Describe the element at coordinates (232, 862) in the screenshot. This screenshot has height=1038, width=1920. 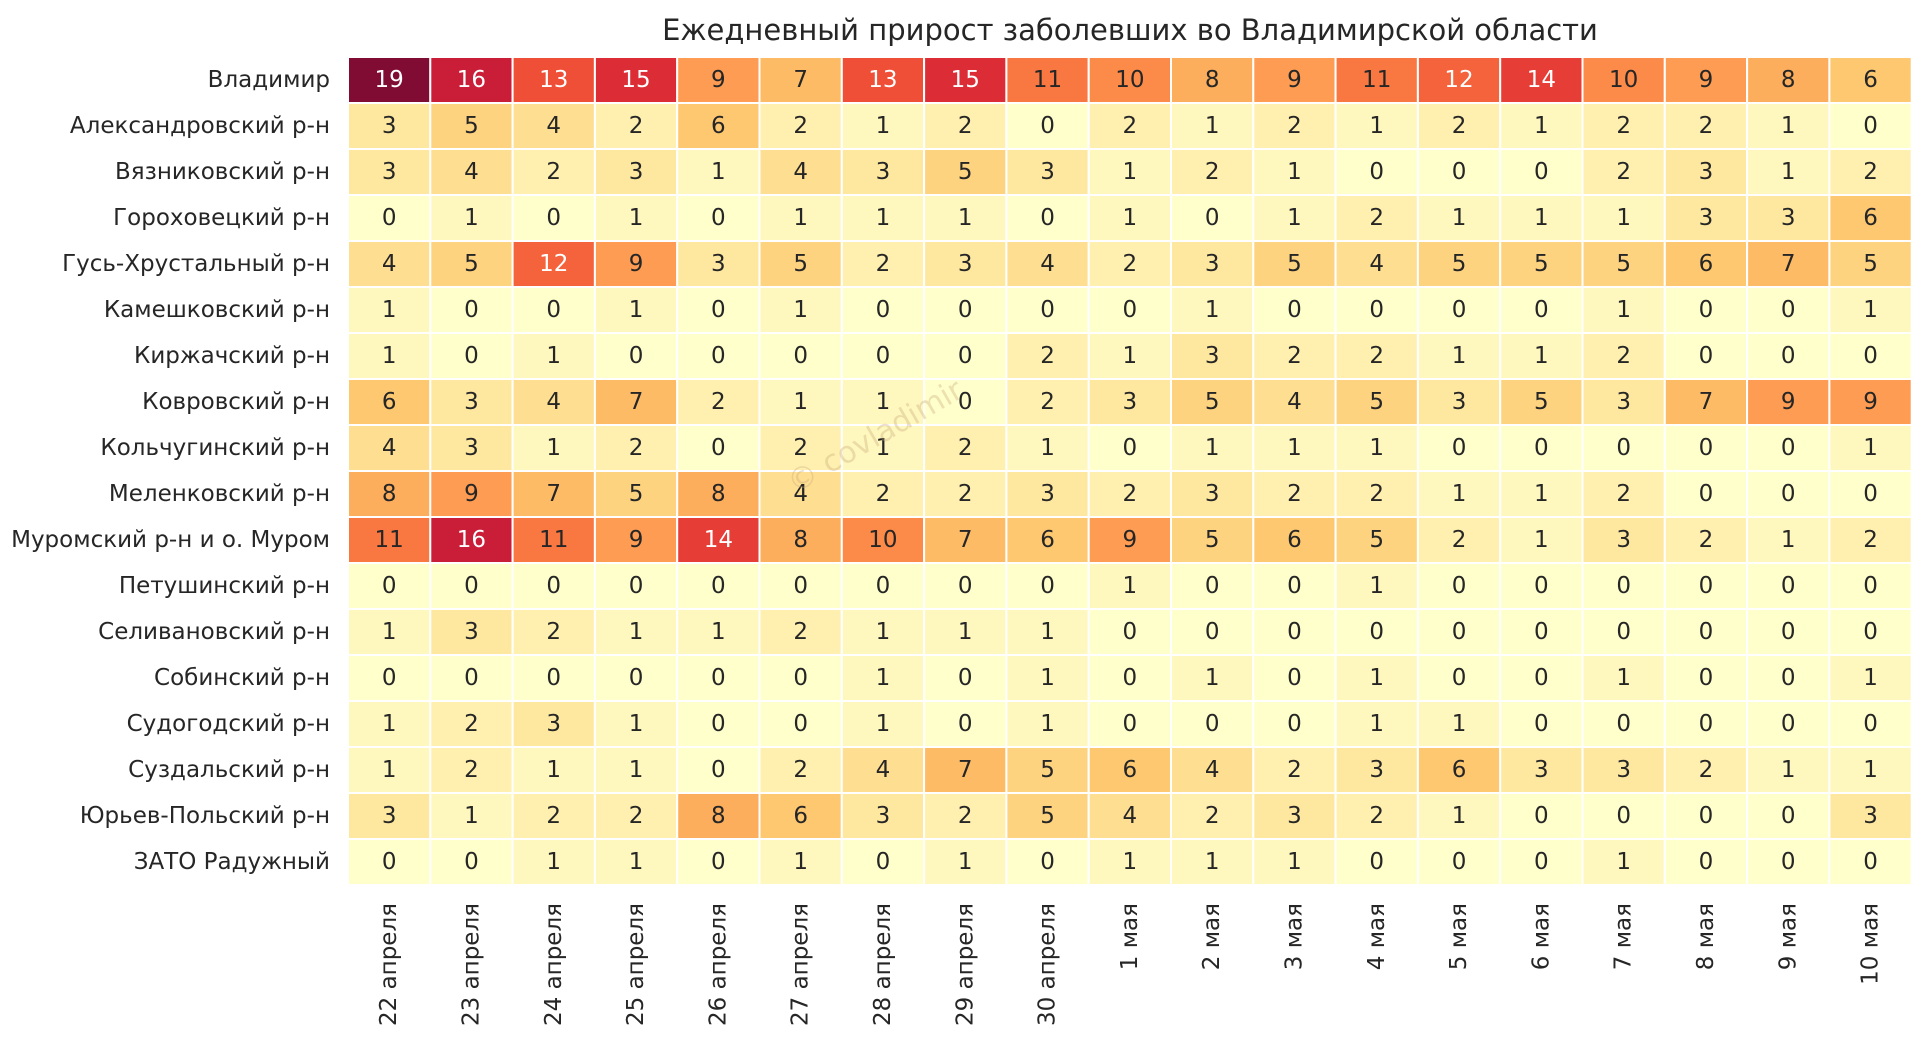
I see `row-label: ЗАТО Радужный` at that location.